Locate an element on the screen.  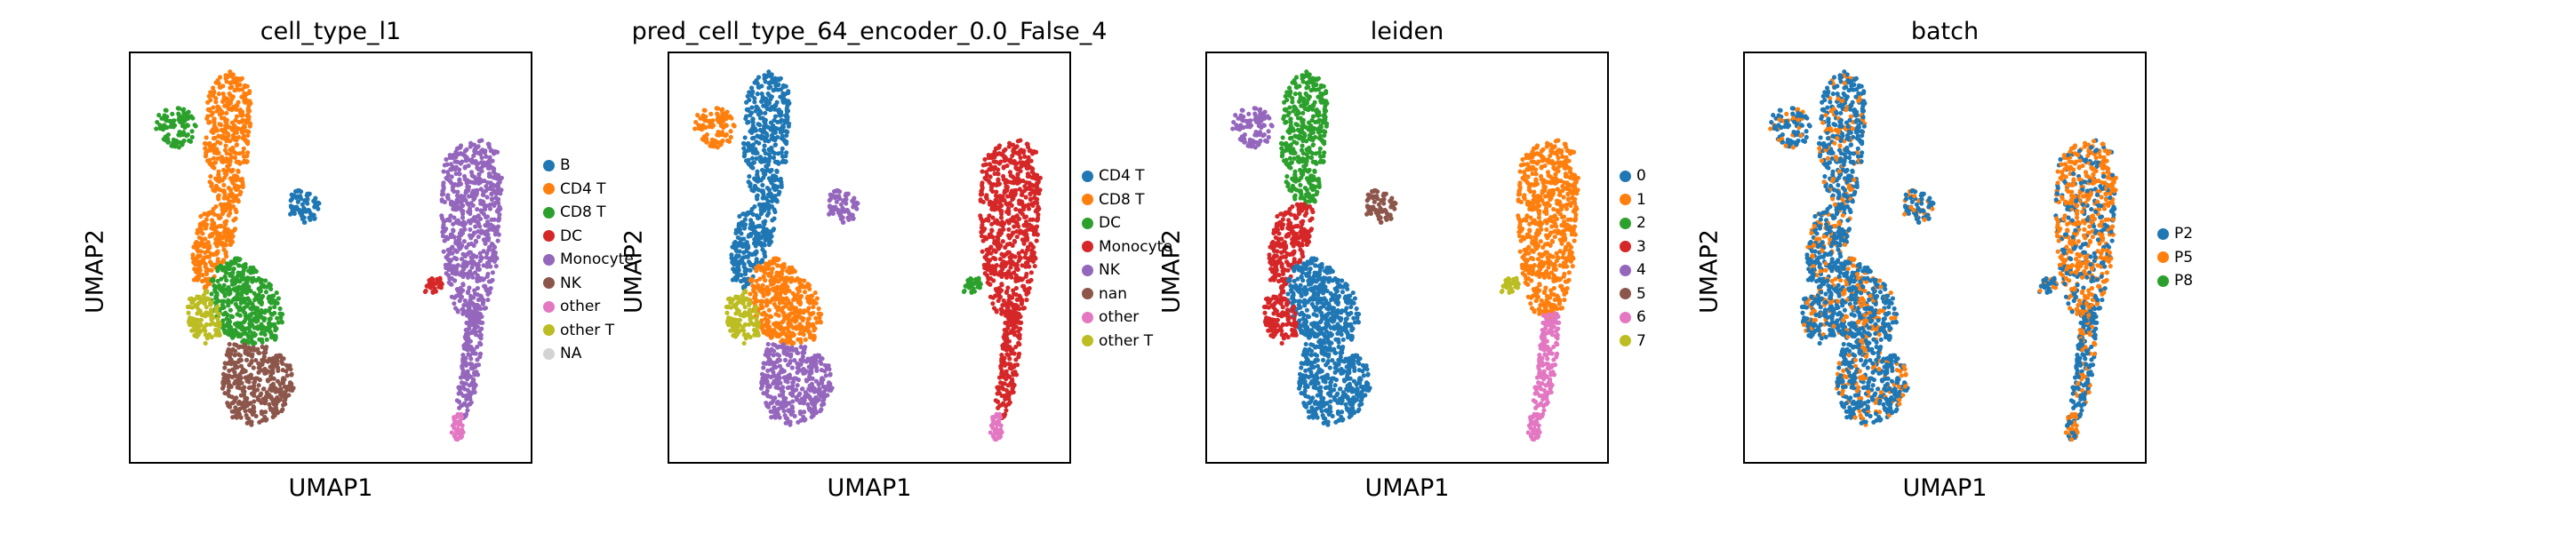
legend-swatch is located at coordinates (549, 165).